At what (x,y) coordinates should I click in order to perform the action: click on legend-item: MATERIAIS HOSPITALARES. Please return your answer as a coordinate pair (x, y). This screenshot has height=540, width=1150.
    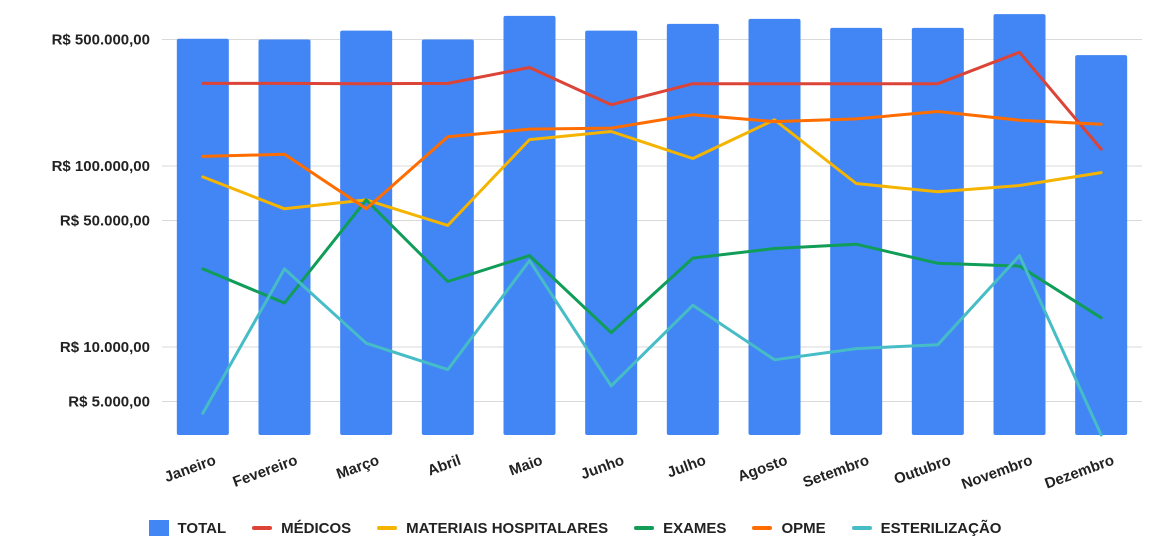
    Looking at the image, I should click on (492, 528).